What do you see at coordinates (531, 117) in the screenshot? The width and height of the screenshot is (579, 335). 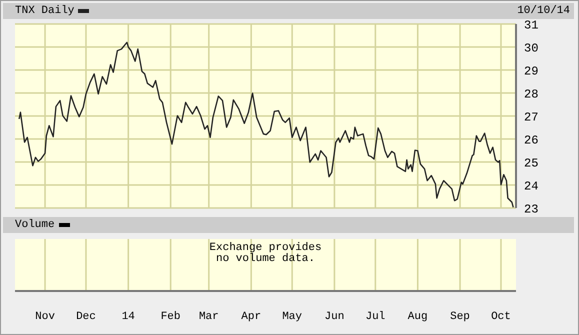 I see `y2-tick-label: 27` at bounding box center [531, 117].